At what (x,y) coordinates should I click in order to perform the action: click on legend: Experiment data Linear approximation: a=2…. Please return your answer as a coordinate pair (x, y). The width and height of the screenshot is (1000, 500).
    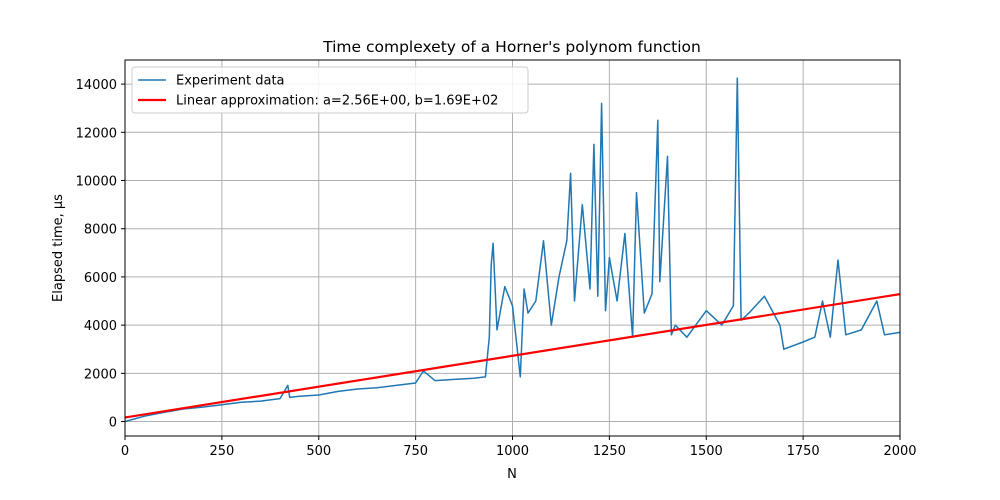
    Looking at the image, I should click on (330, 90).